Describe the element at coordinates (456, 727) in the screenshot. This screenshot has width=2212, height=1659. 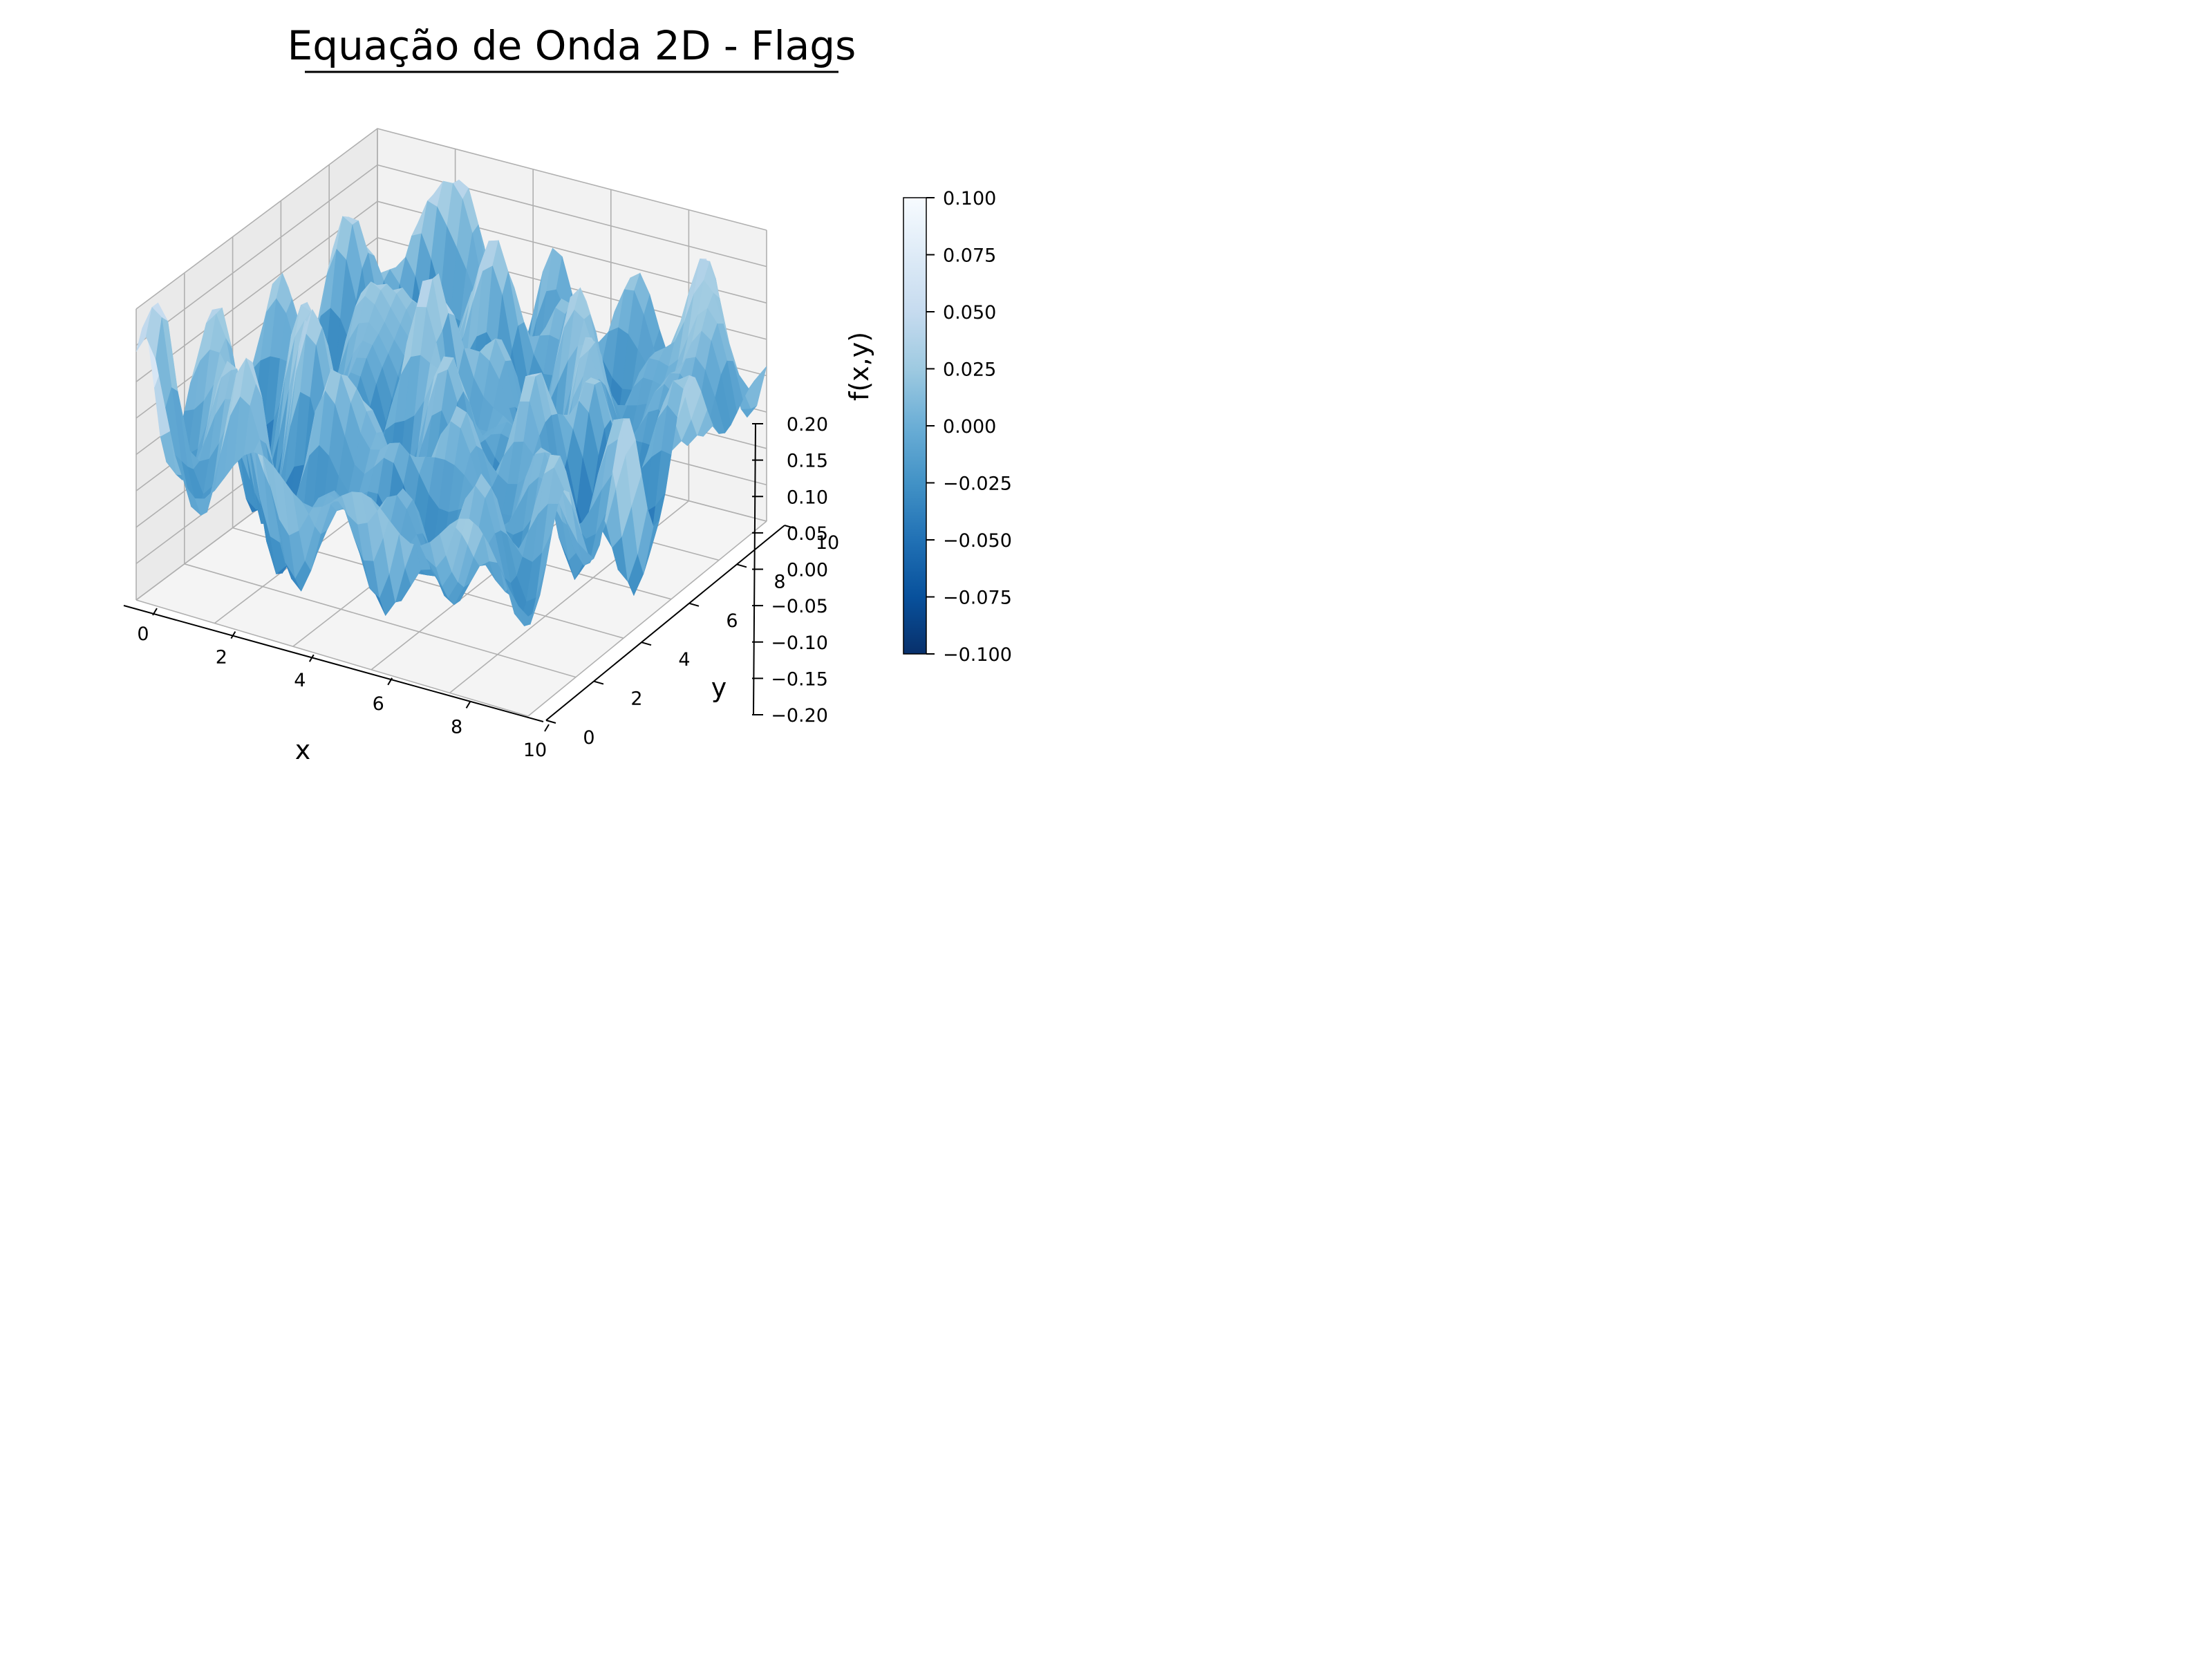
I see `x-tick-label: 8` at that location.